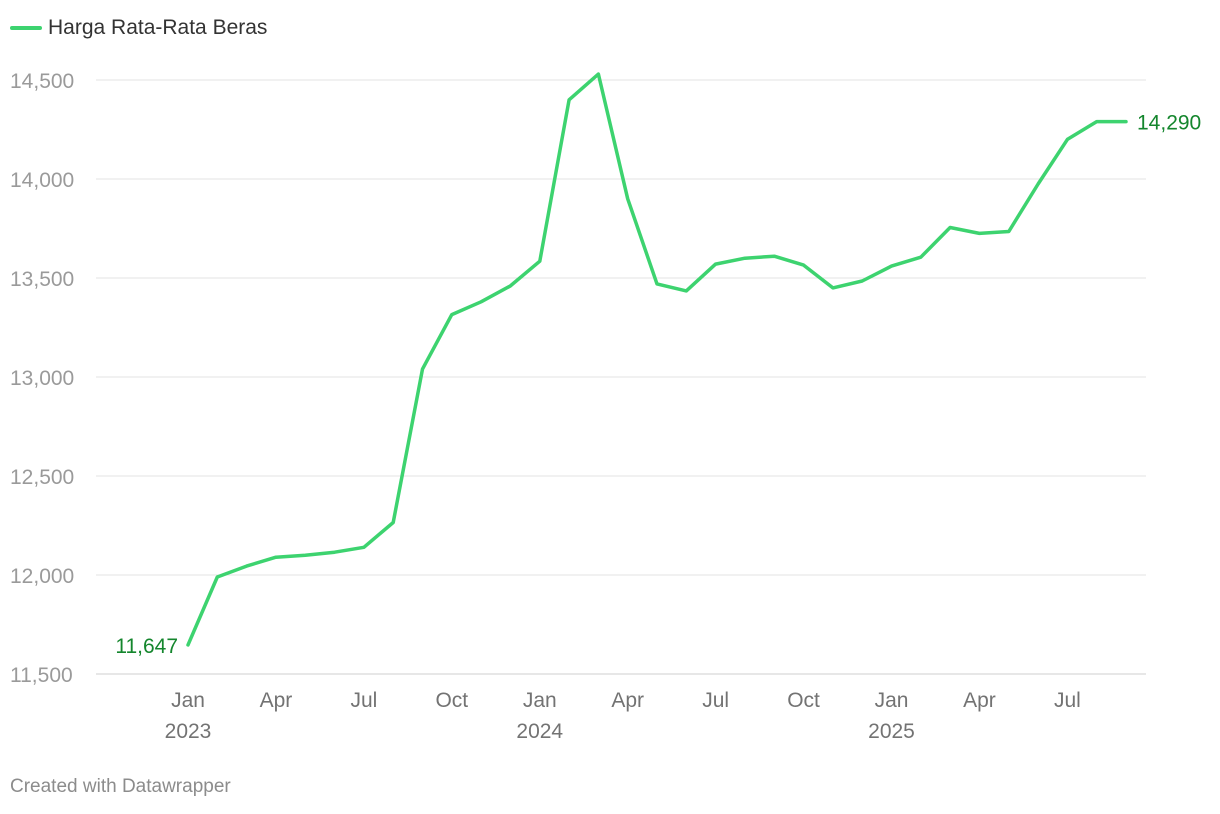 The image size is (1220, 814). Describe the element at coordinates (42, 477) in the screenshot. I see `y-tick-label: 12,500` at that location.